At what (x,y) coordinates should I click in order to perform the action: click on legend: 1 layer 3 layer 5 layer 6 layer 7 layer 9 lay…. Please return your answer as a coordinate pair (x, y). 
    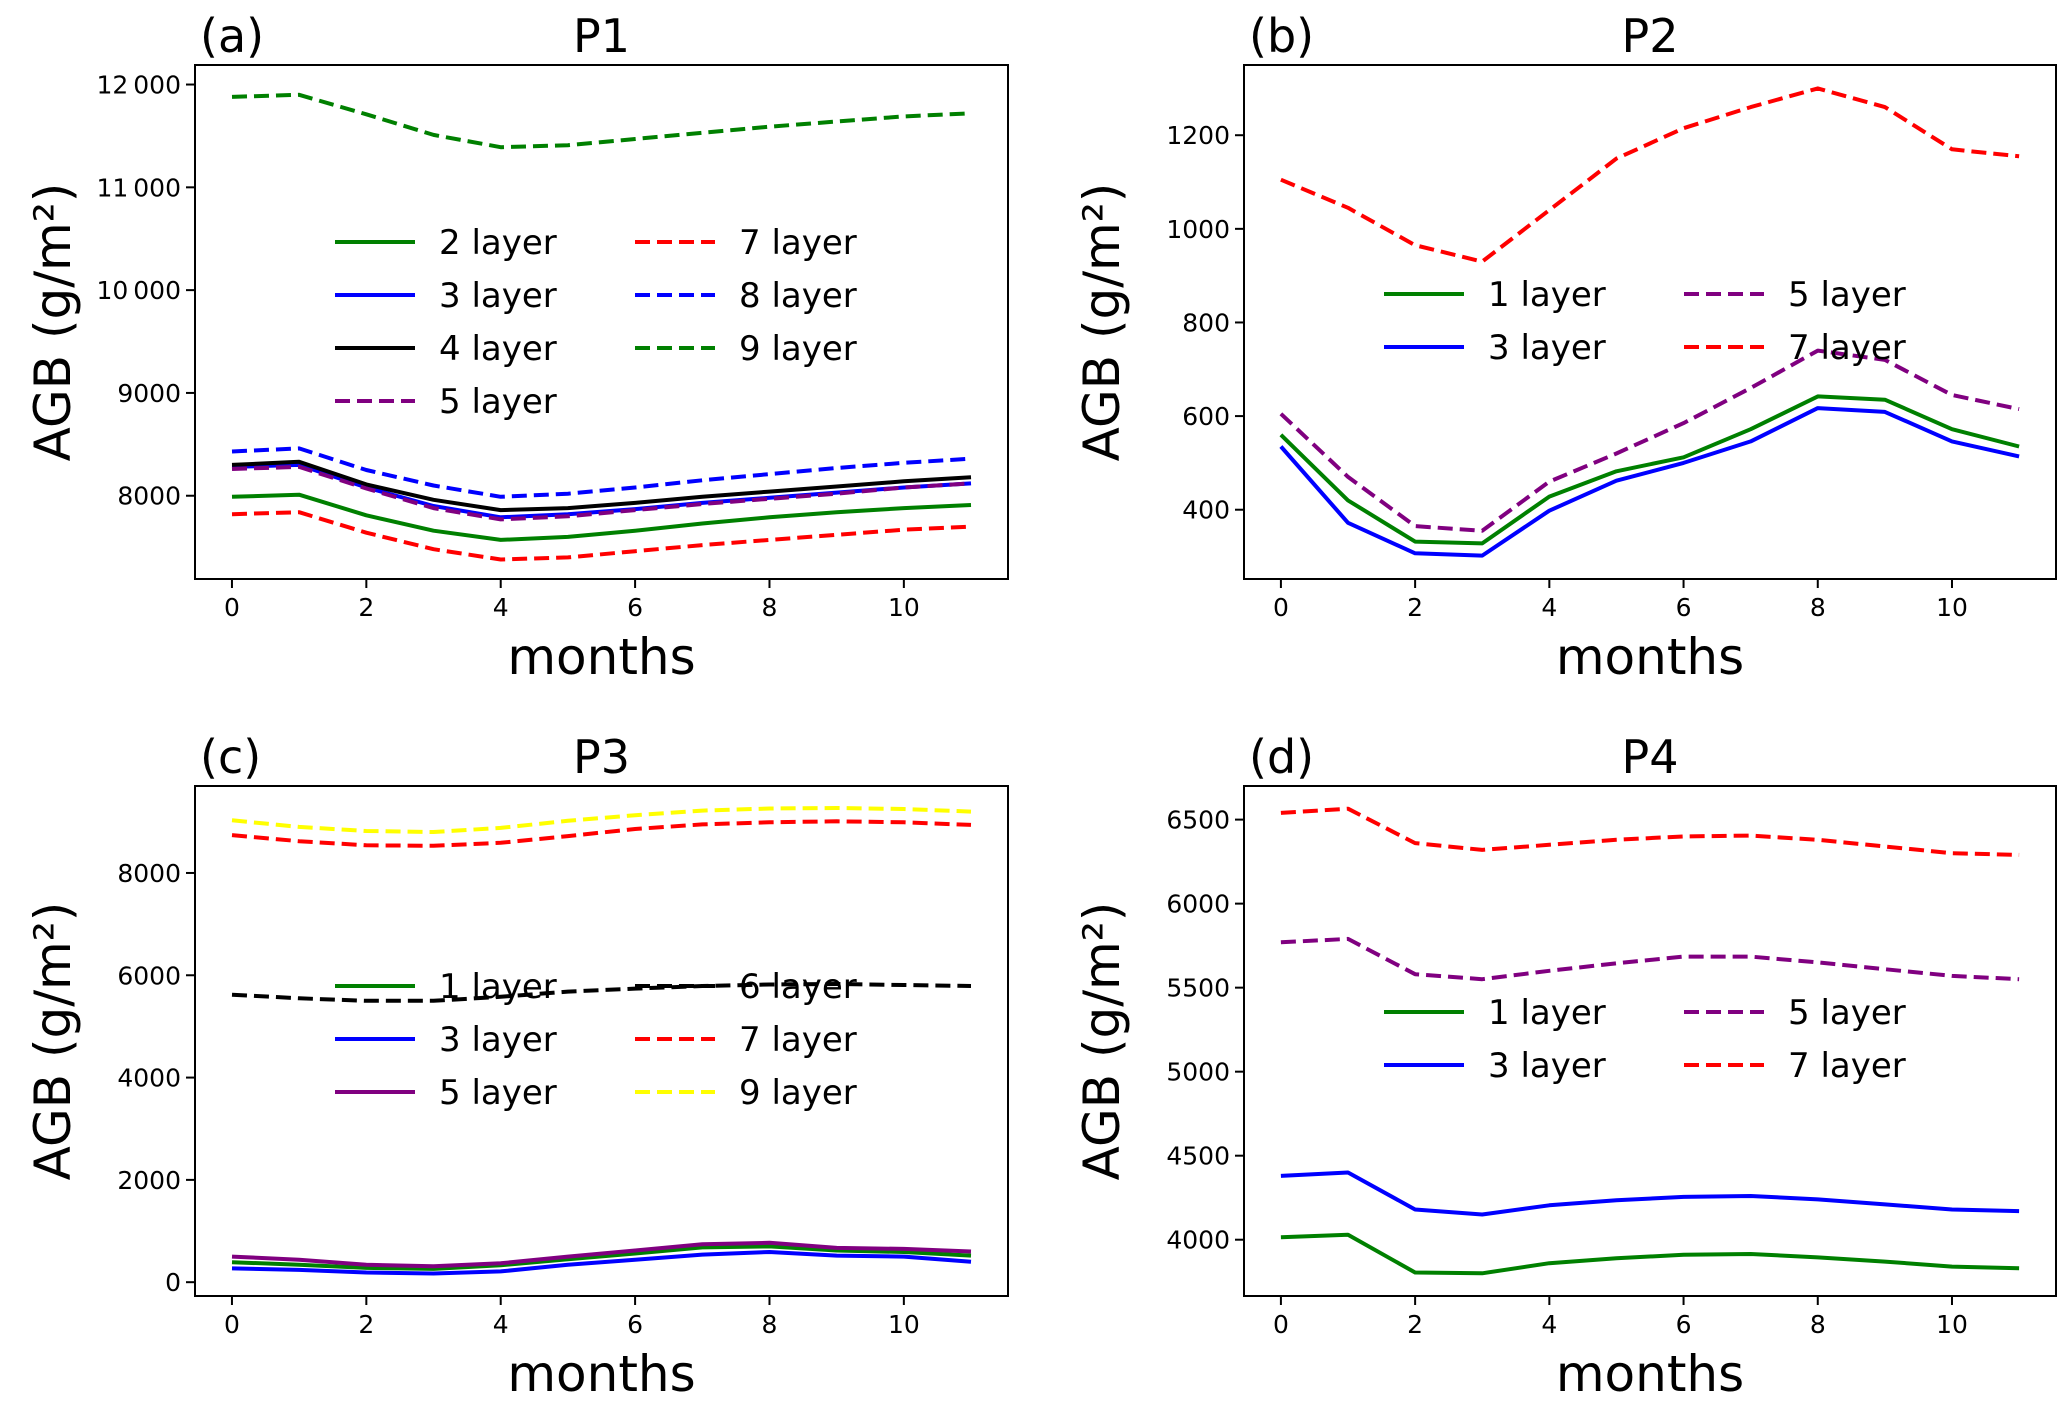
    Looking at the image, I should click on (596, 1040).